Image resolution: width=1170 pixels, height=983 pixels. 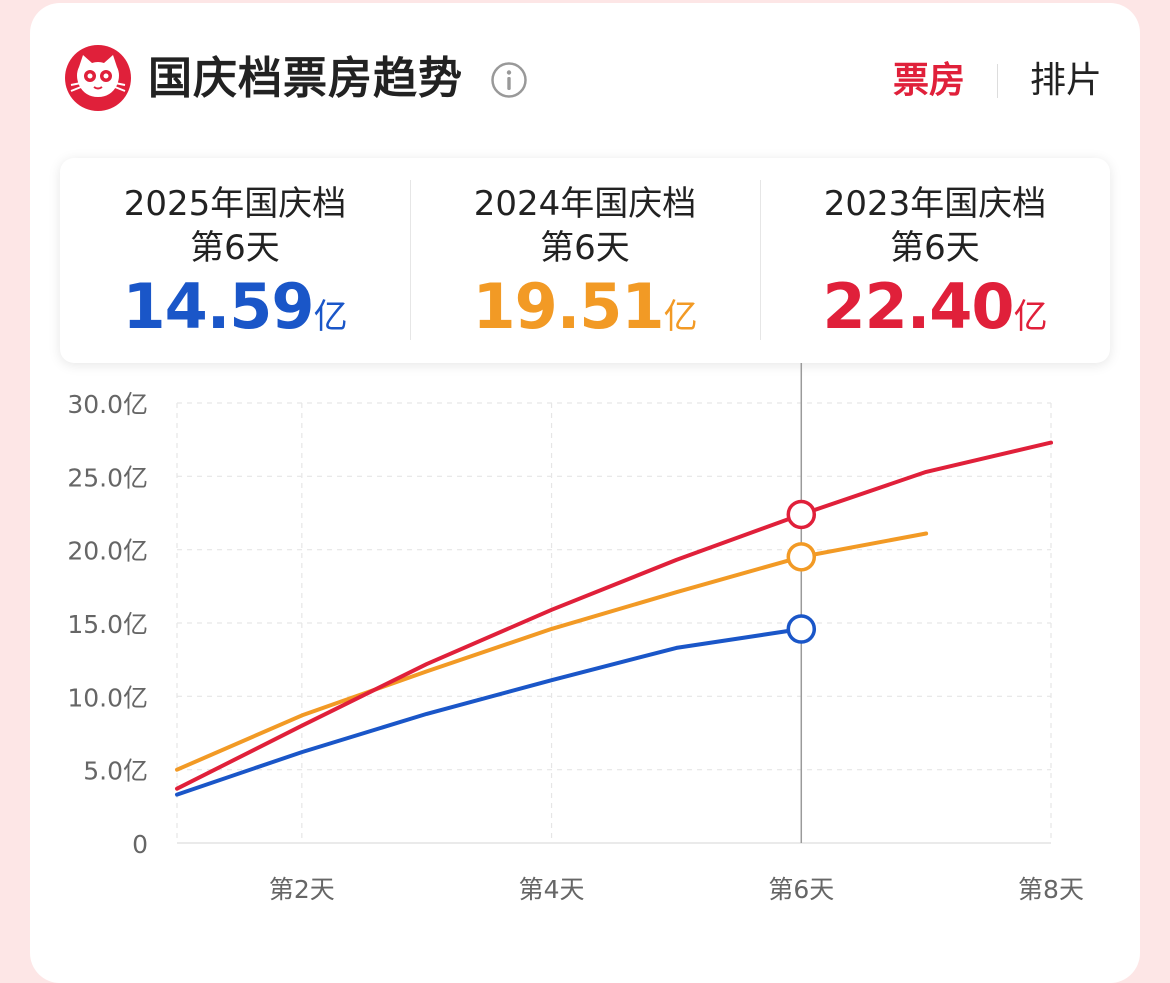 What do you see at coordinates (585, 78) in the screenshot?
I see `card-header: 国庆档票房趋势 票房 排片` at bounding box center [585, 78].